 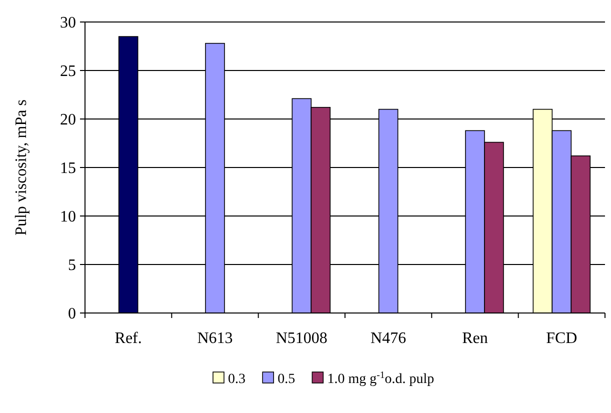 What do you see at coordinates (388, 338) in the screenshot?
I see `x-tick-label: N476` at bounding box center [388, 338].